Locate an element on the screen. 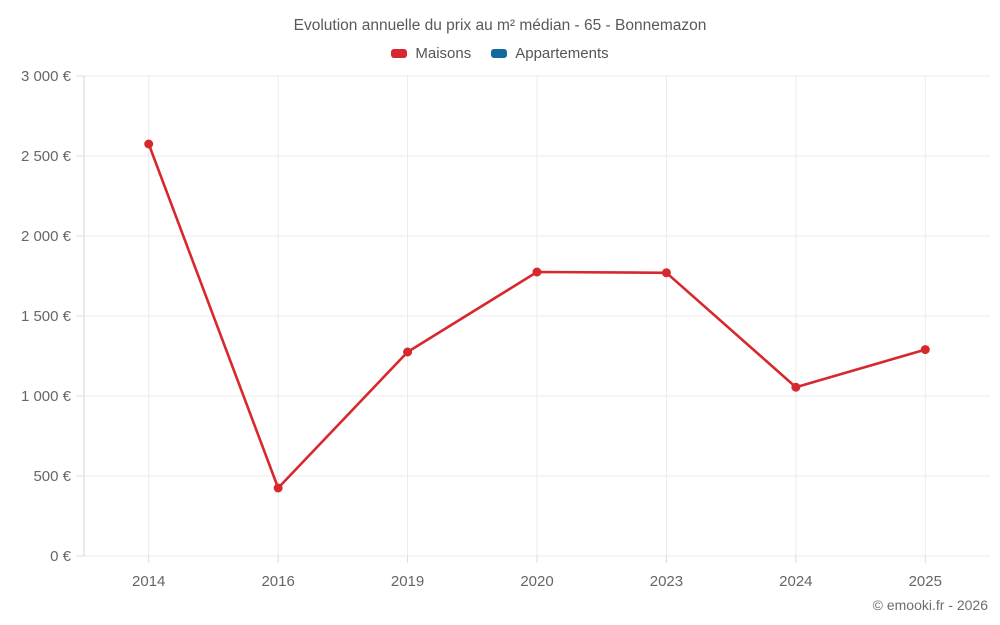 Image resolution: width=1000 pixels, height=625 pixels. legend-item-maisons: Maisons is located at coordinates (431, 53).